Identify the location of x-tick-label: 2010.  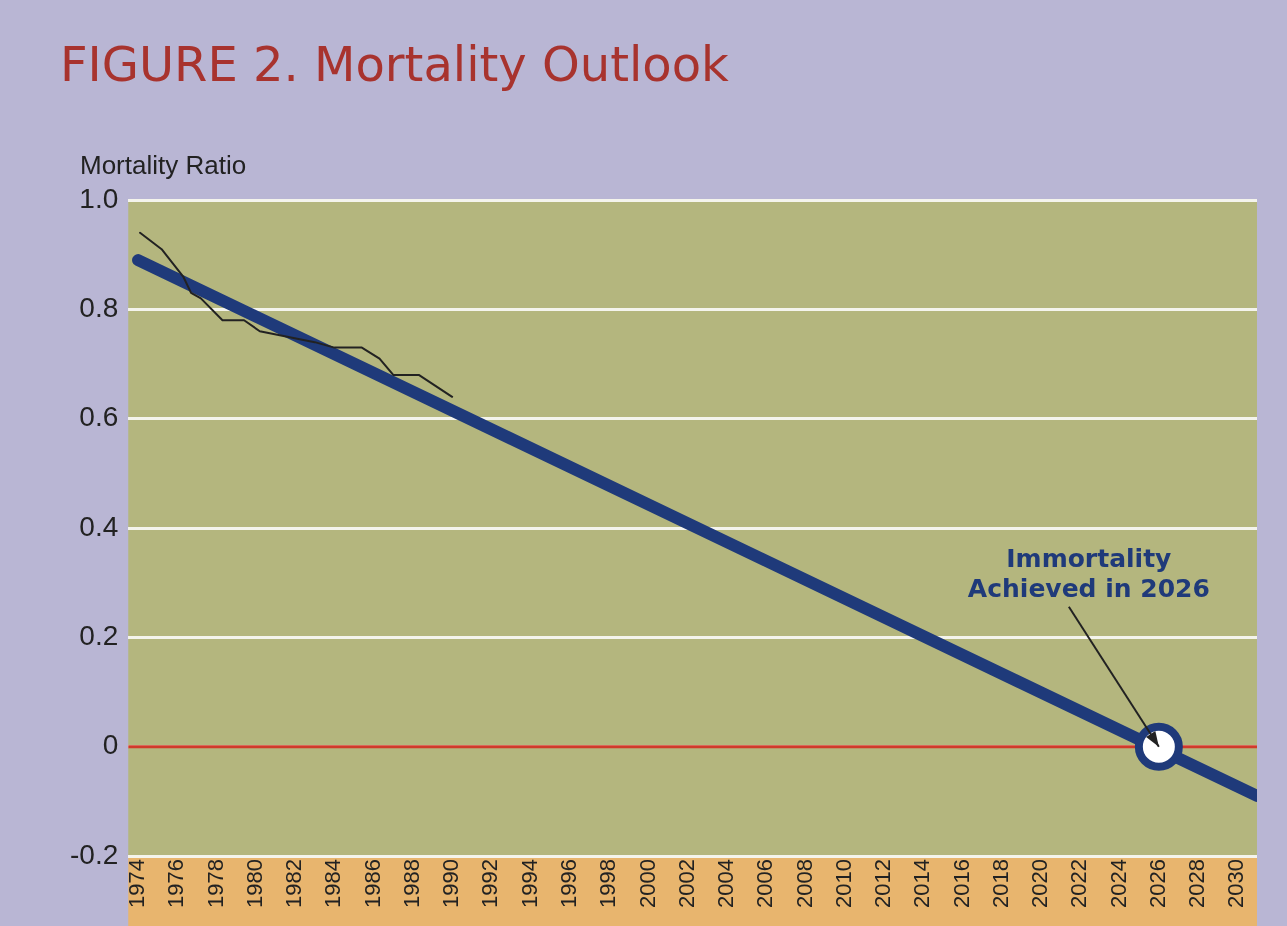
(843, 884).